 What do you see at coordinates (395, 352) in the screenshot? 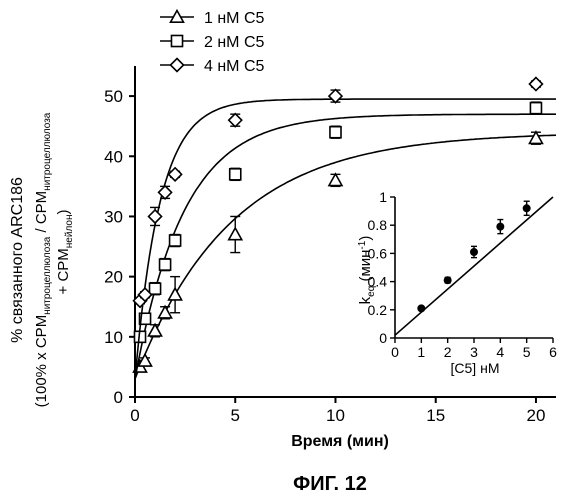
I see `inset-x-tick-label: 0` at bounding box center [395, 352].